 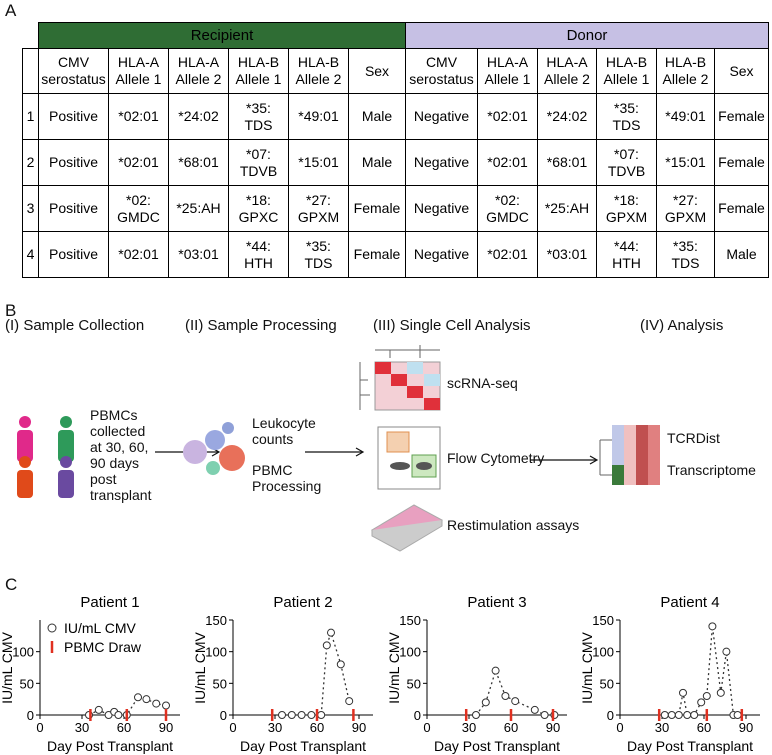 What do you see at coordinates (11, 584) in the screenshot?
I see `panel-label: C` at bounding box center [11, 584].